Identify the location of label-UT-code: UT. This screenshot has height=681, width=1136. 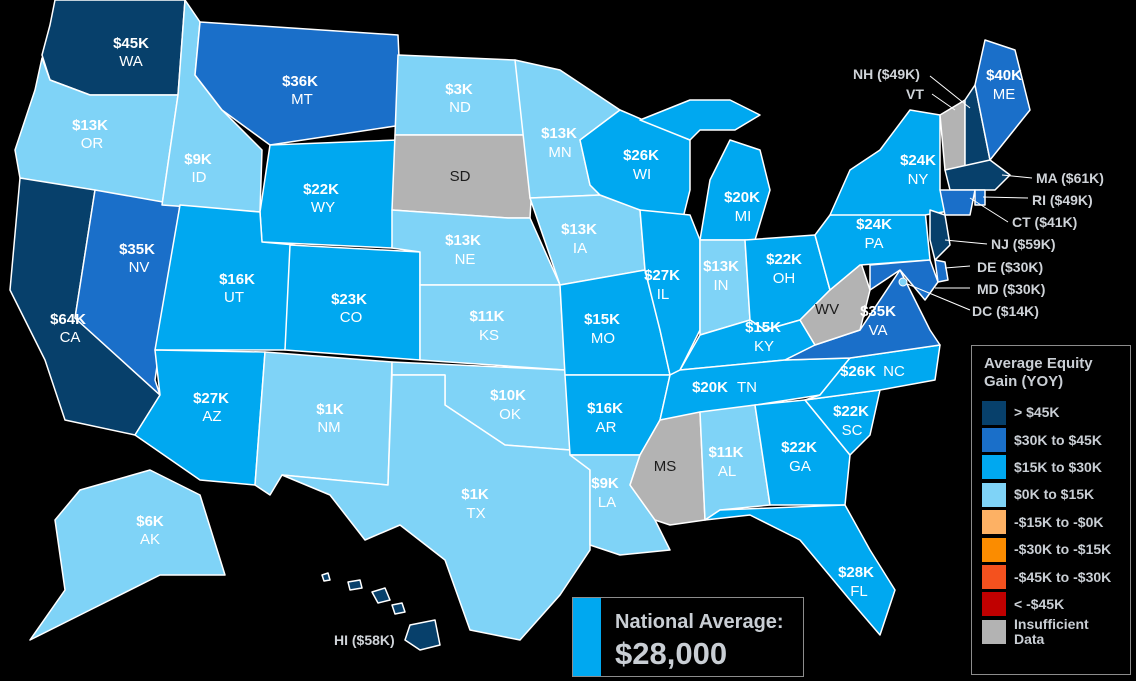
(234, 297).